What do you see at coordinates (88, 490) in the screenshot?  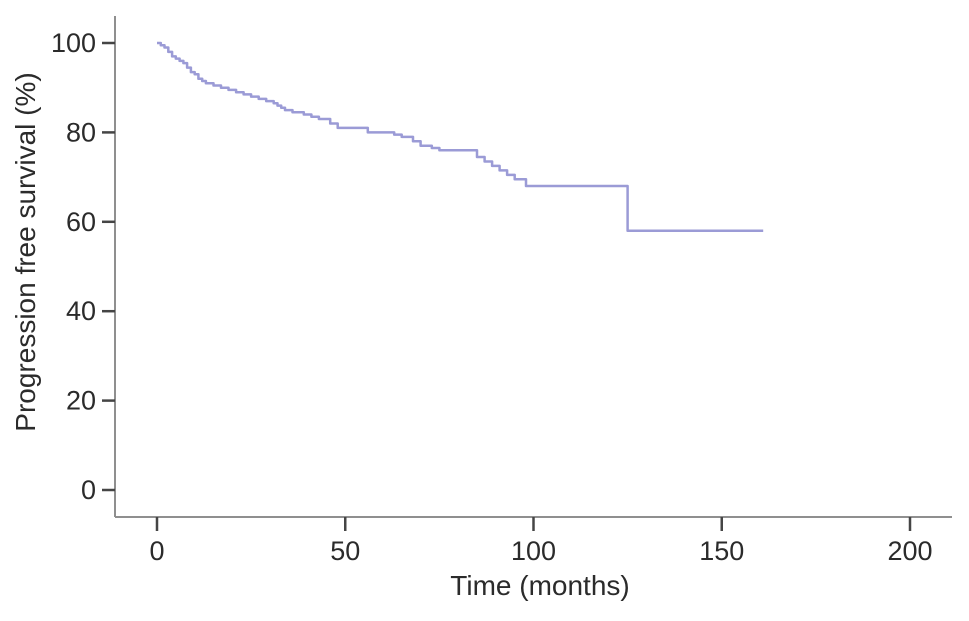 I see `y-tick-label: 0` at bounding box center [88, 490].